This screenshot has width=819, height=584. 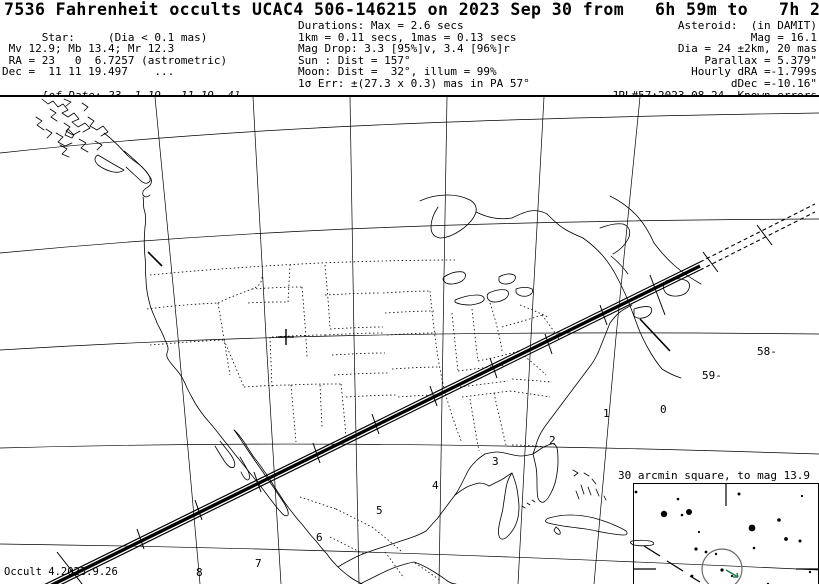 What do you see at coordinates (606, 413) in the screenshot?
I see `track-label: 1` at bounding box center [606, 413].